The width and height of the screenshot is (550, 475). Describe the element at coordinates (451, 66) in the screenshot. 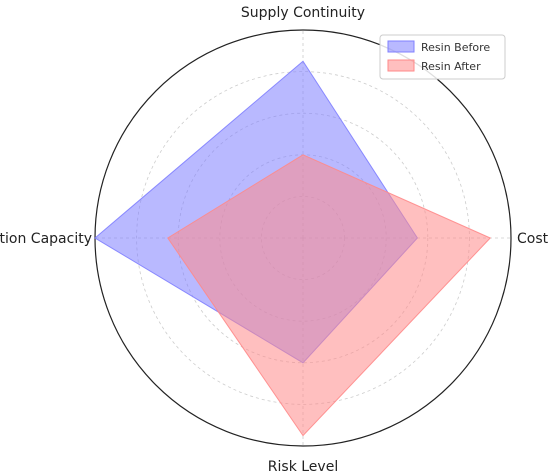

I see `legend-label: Resin After` at that location.